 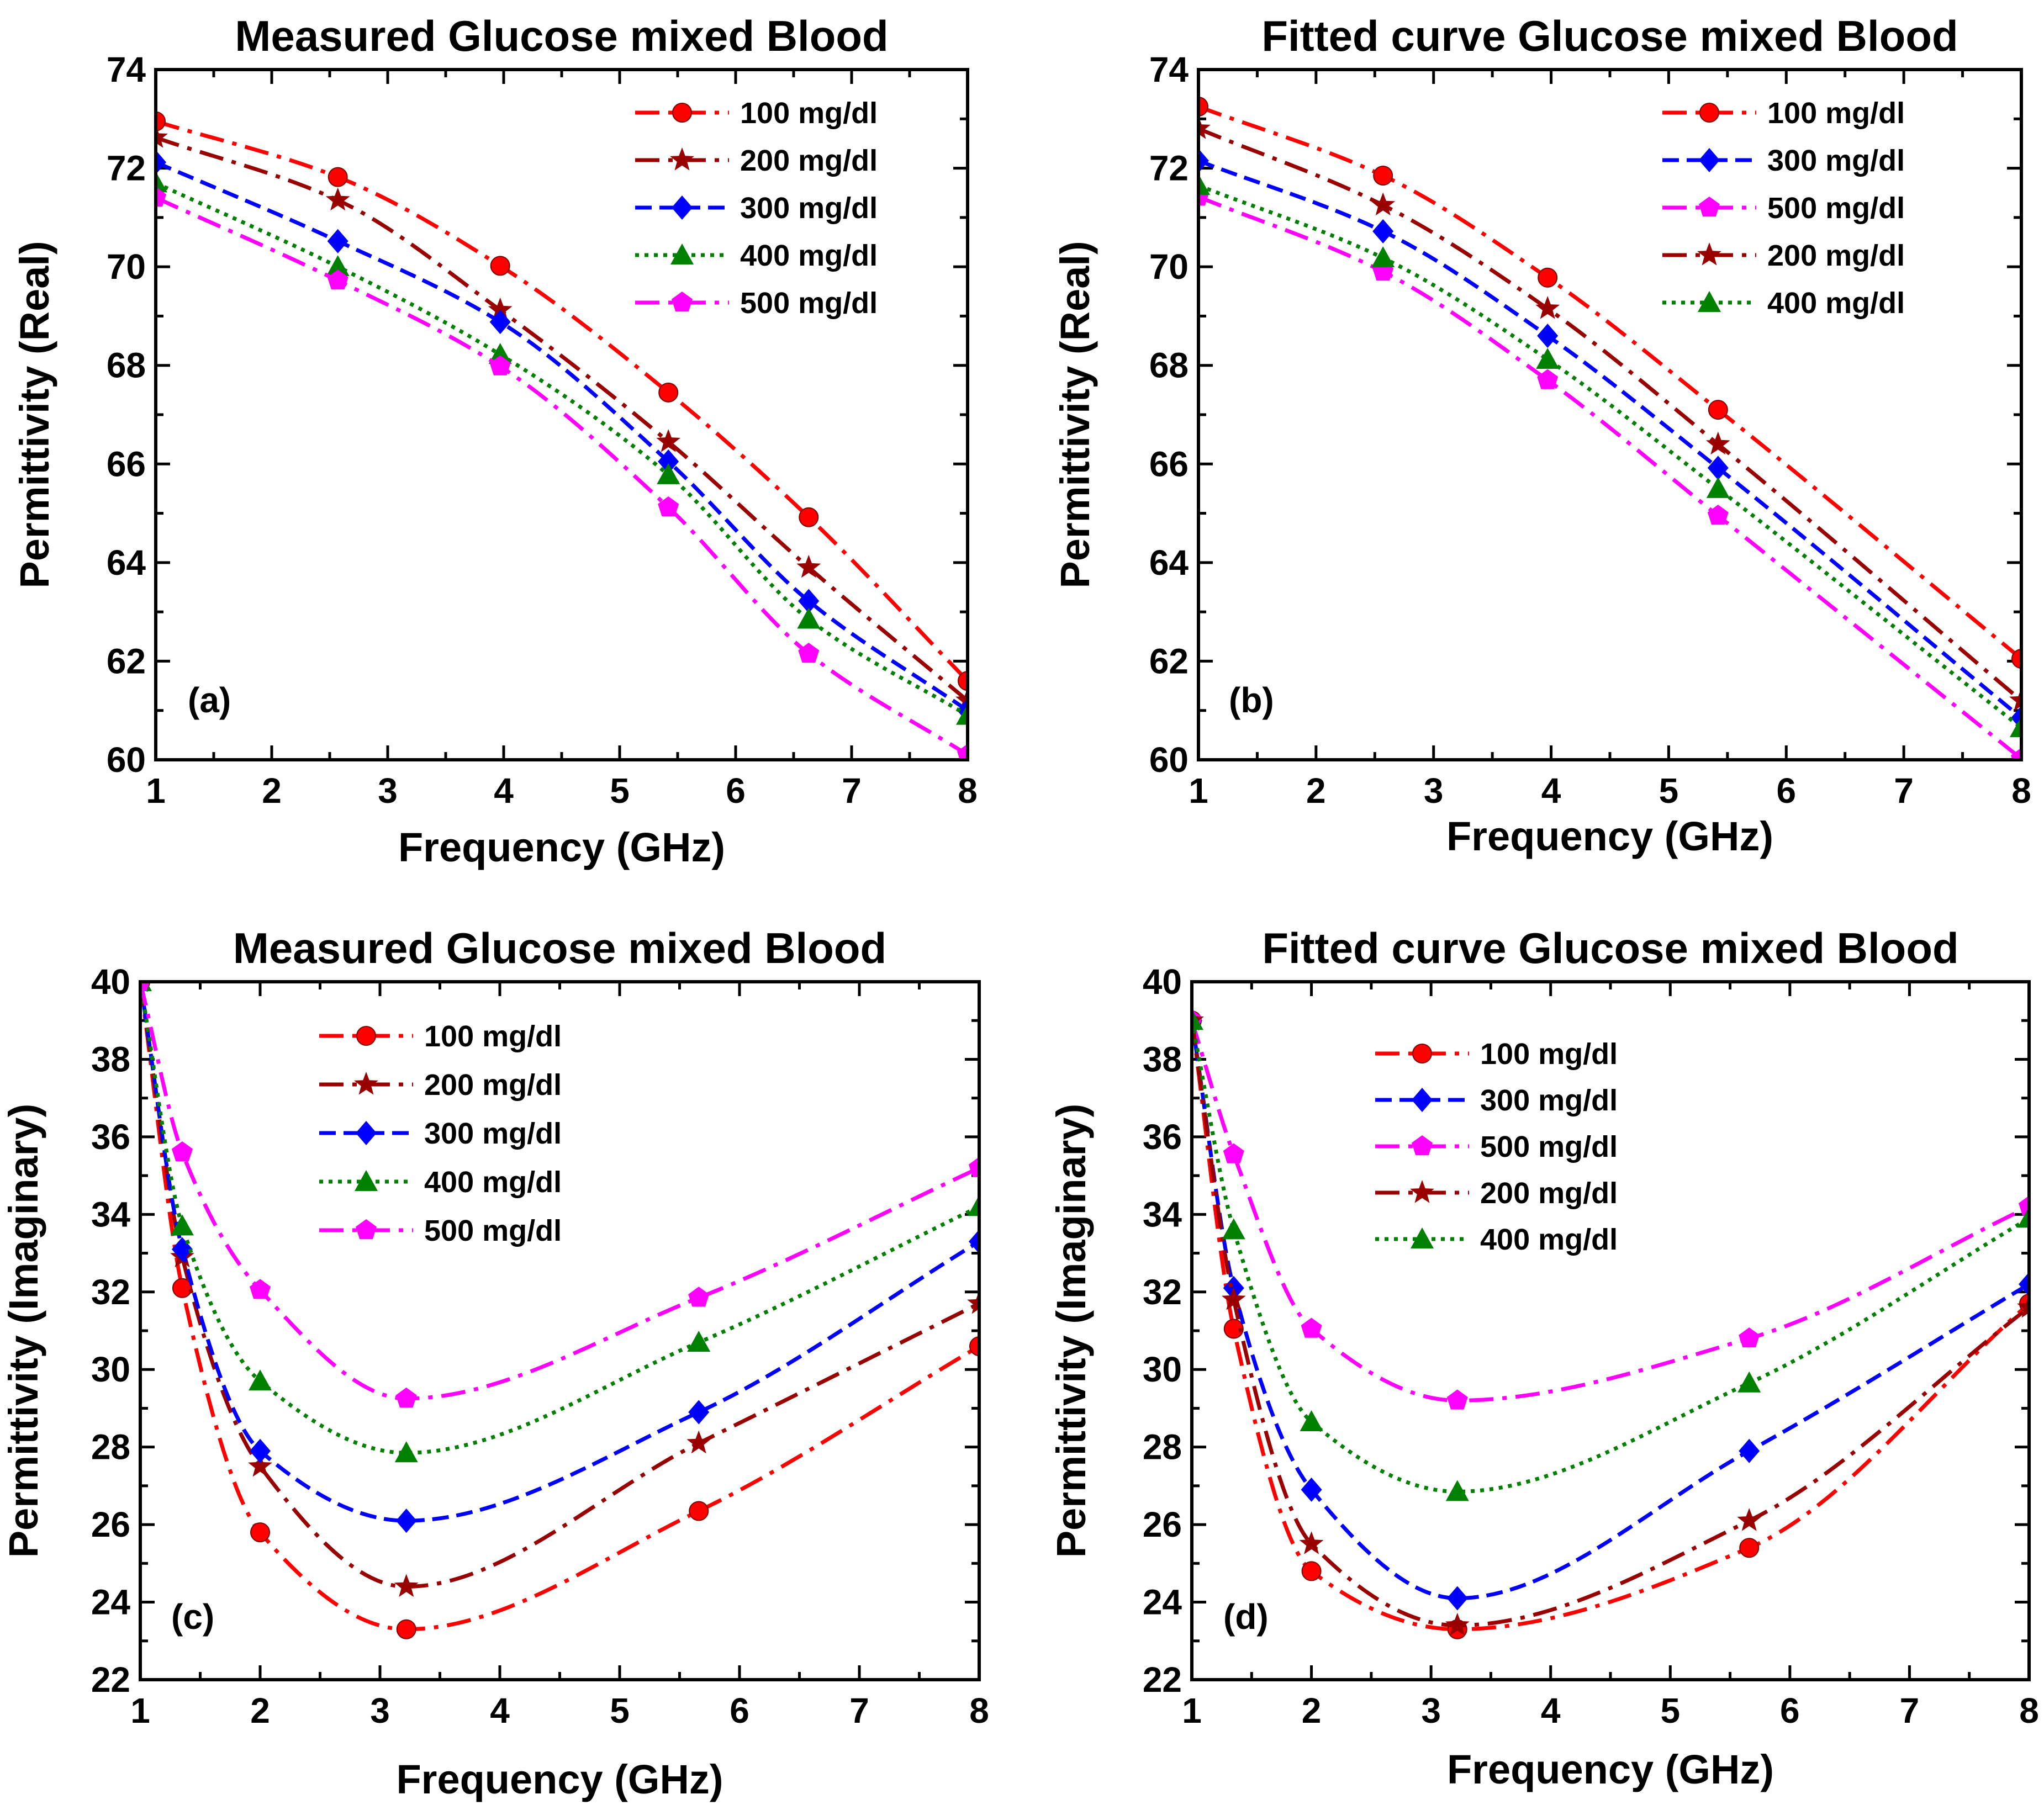 I want to click on panel-tag: (b), so click(x=1251, y=700).